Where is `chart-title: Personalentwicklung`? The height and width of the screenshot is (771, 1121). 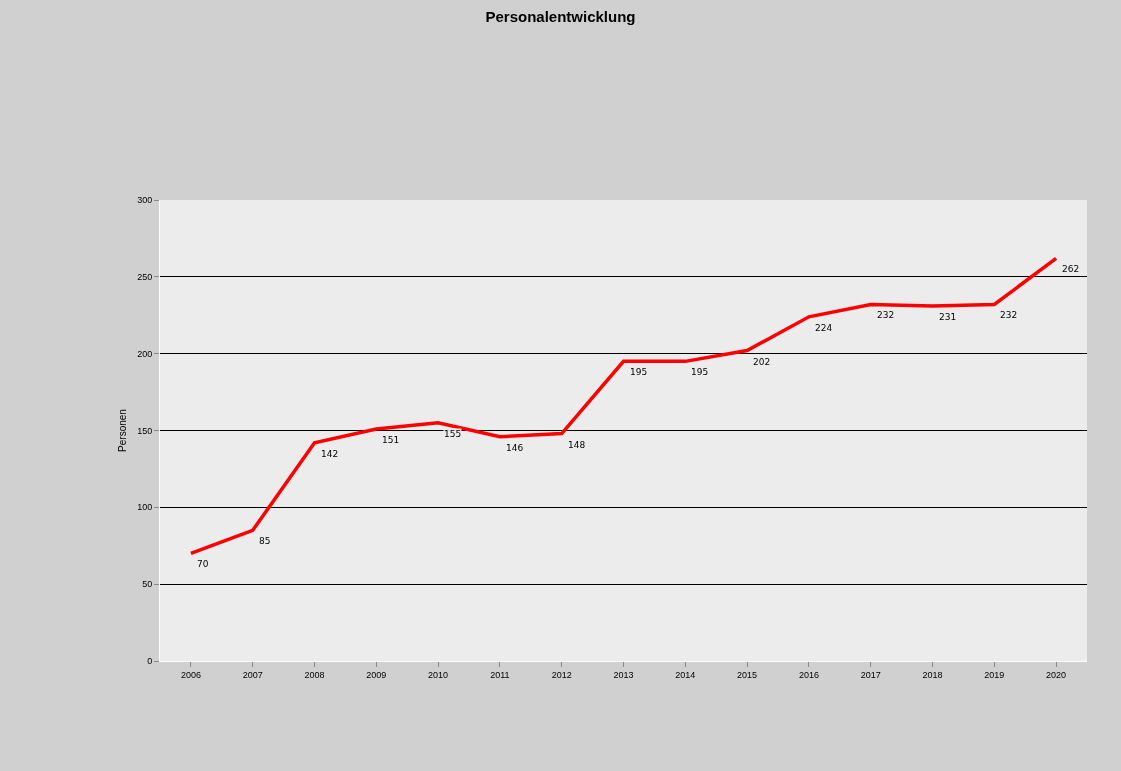
chart-title: Personalentwicklung is located at coordinates (560, 17).